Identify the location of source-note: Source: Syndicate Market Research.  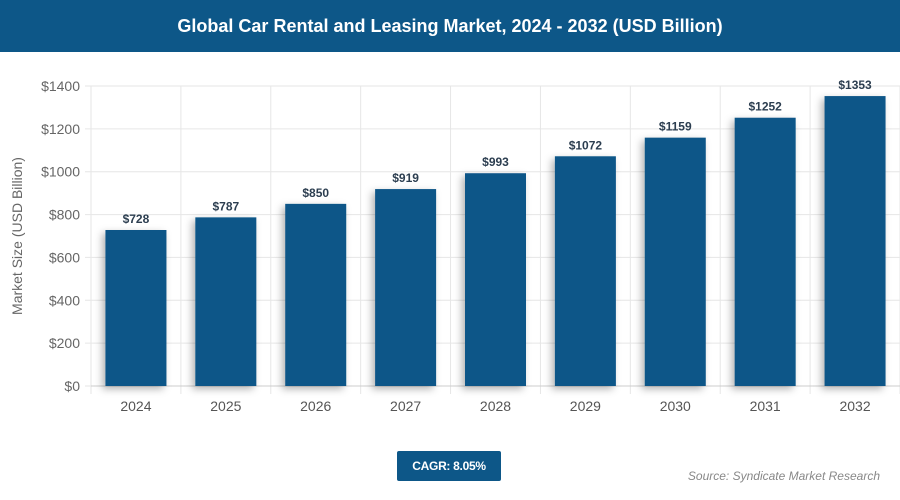
(783, 476).